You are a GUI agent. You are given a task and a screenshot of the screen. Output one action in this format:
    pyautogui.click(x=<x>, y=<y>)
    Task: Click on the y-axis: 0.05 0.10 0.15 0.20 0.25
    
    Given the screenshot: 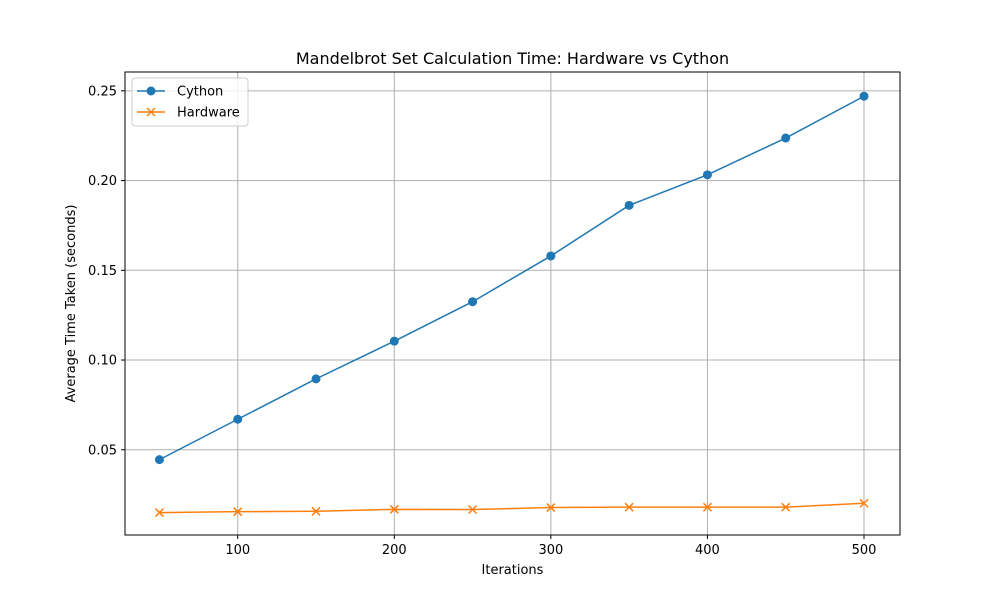 What is the action you would take?
    pyautogui.click(x=106, y=271)
    